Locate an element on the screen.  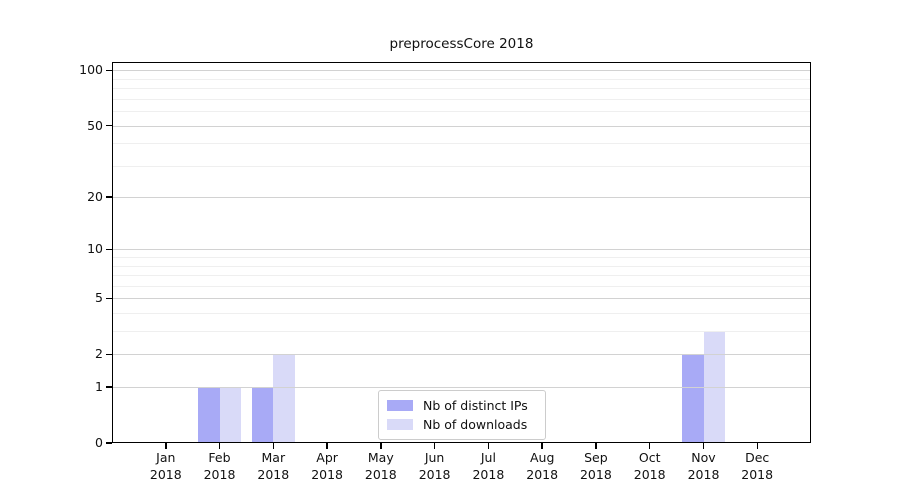
x-tick-month: Oct is located at coordinates (649, 457).